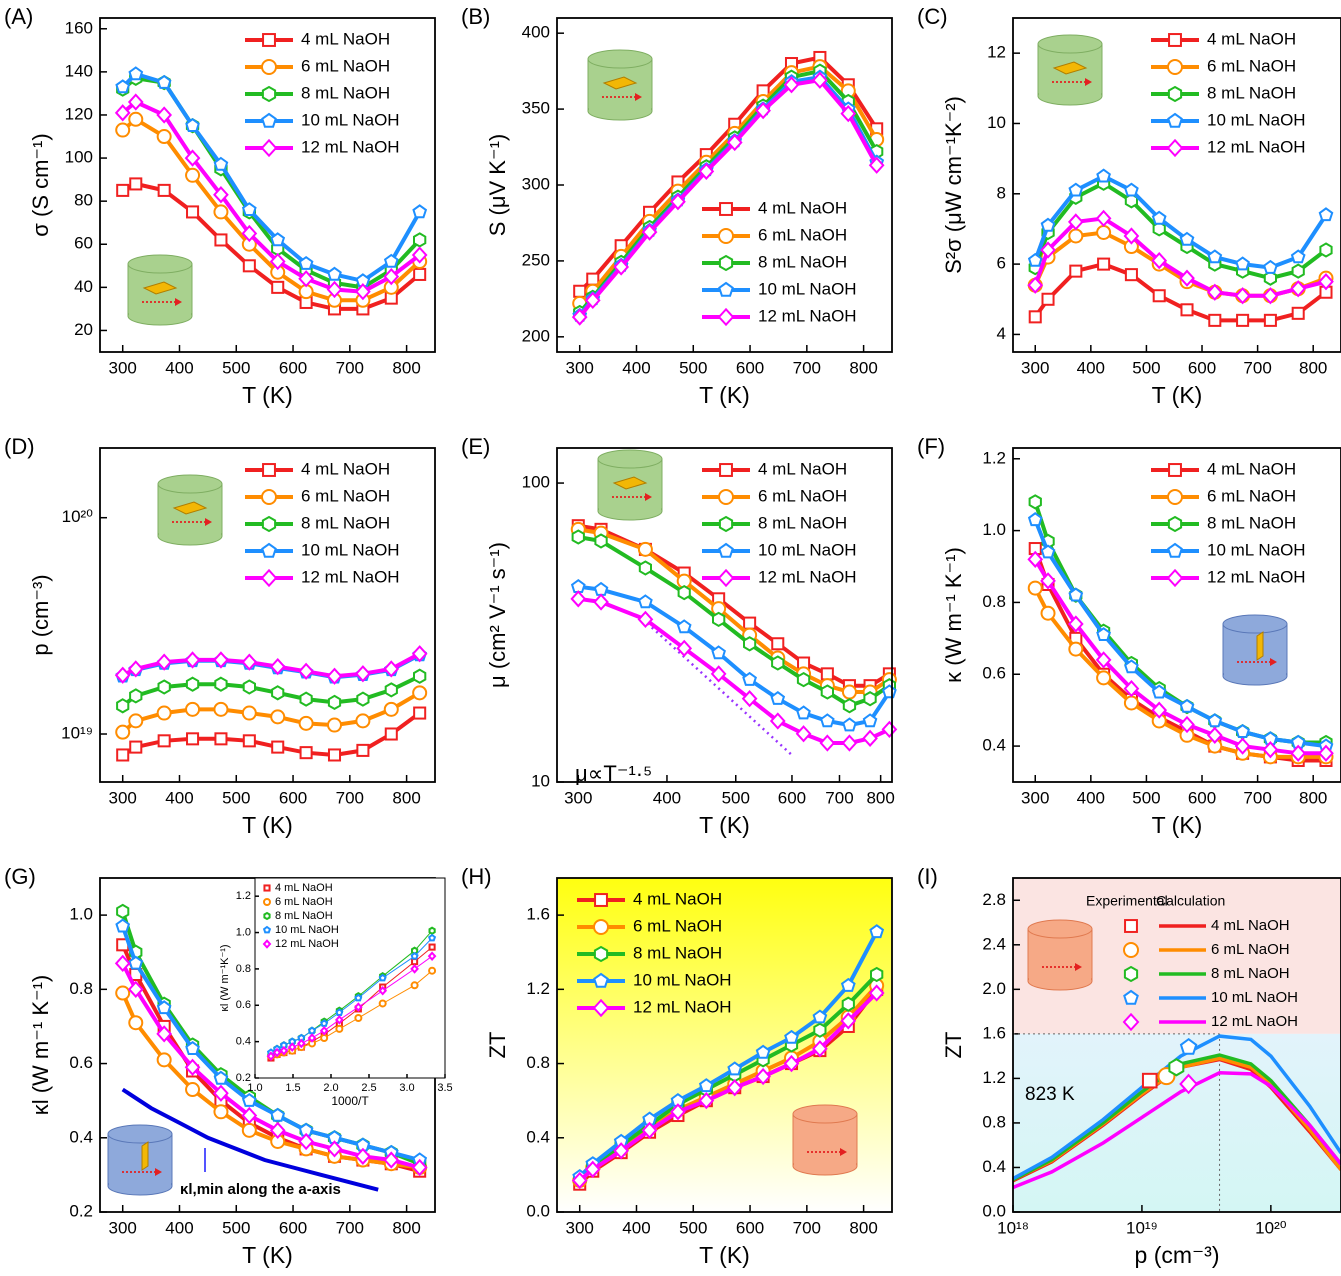 This screenshot has width=1341, height=1276. I want to click on y-tick-label: 400, so click(536, 32).